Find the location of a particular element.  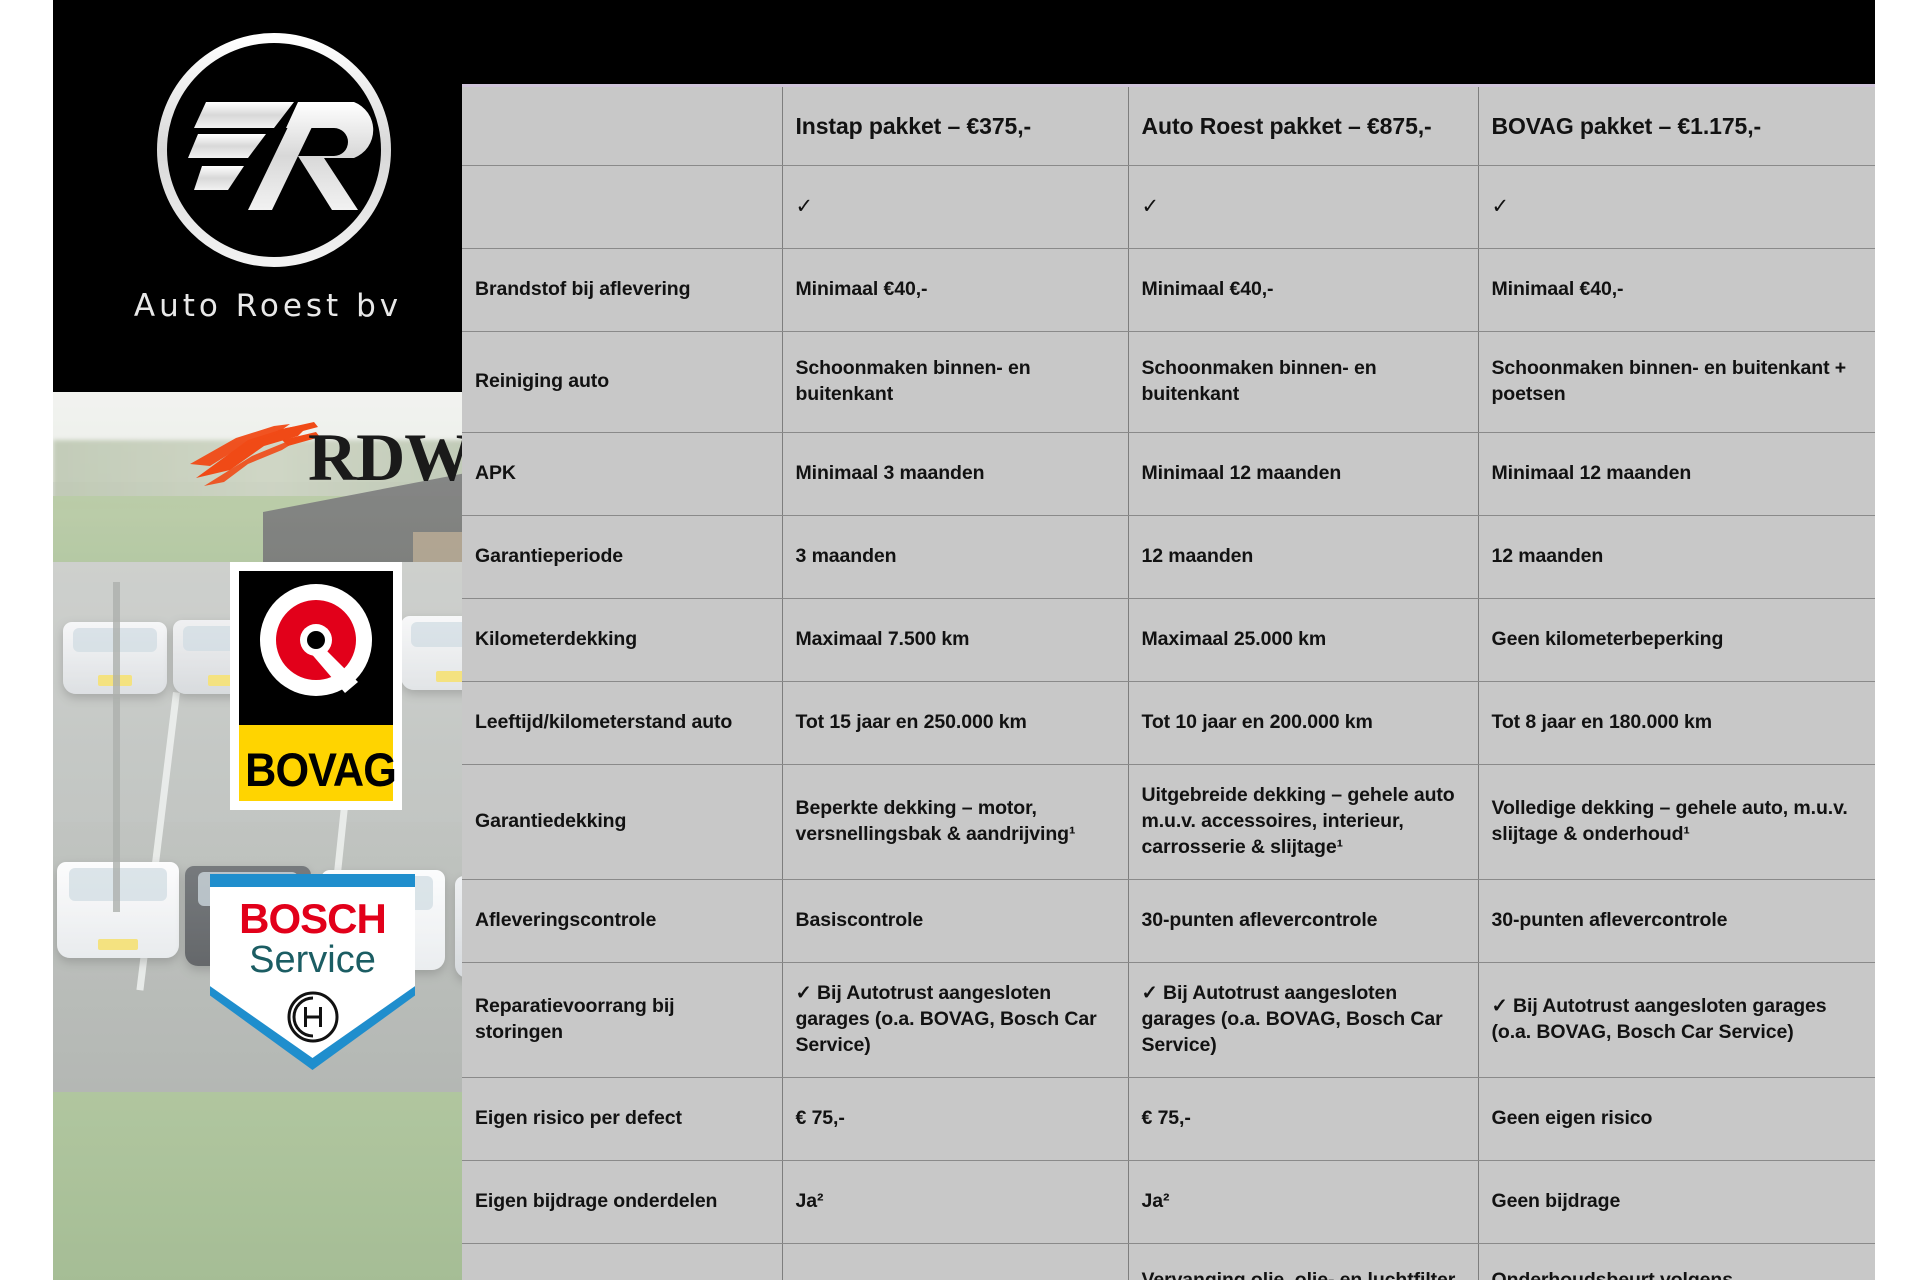

cell-auto-roest: 30-punten aflevercontrole is located at coordinates (1303, 921).